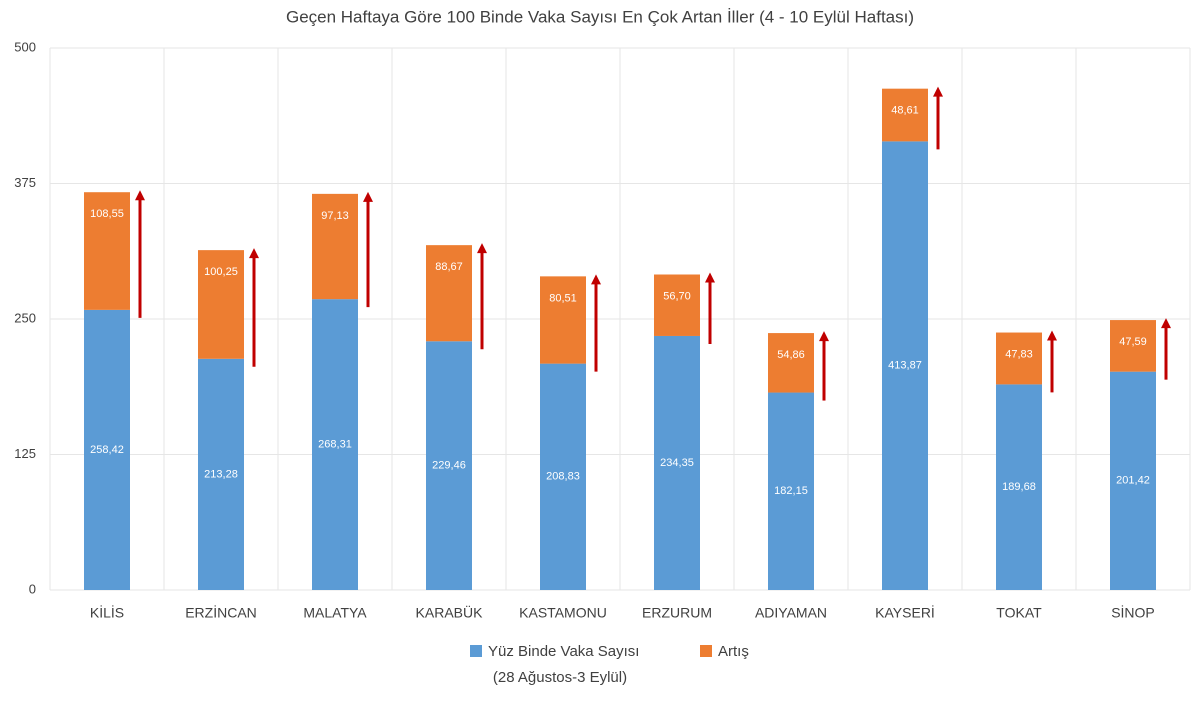  What do you see at coordinates (25, 46) in the screenshot?
I see `y-tick-label: 500` at bounding box center [25, 46].